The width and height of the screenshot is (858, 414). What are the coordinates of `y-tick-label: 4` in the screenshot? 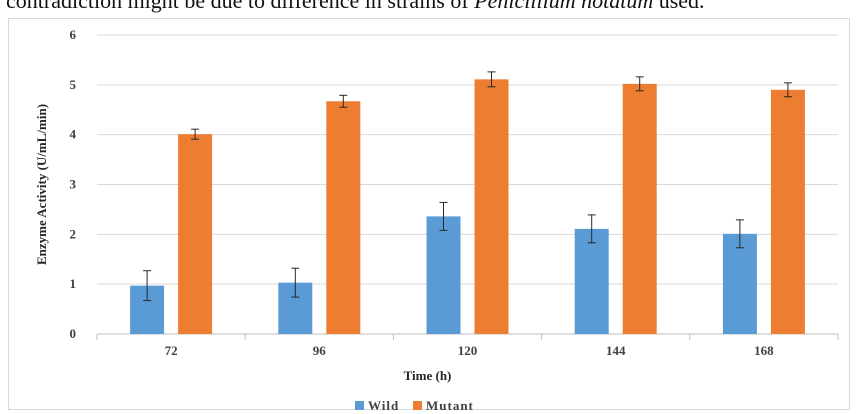 It's located at (73, 134).